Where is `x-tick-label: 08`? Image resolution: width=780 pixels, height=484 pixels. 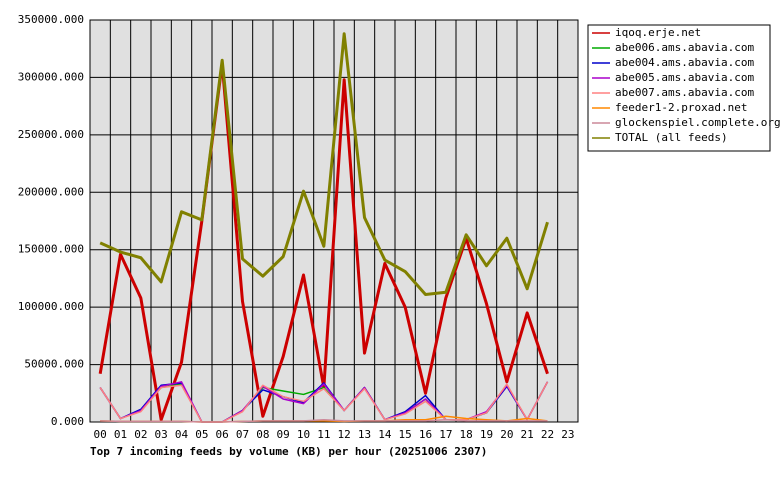 x-tick-label: 08 is located at coordinates (262, 434).